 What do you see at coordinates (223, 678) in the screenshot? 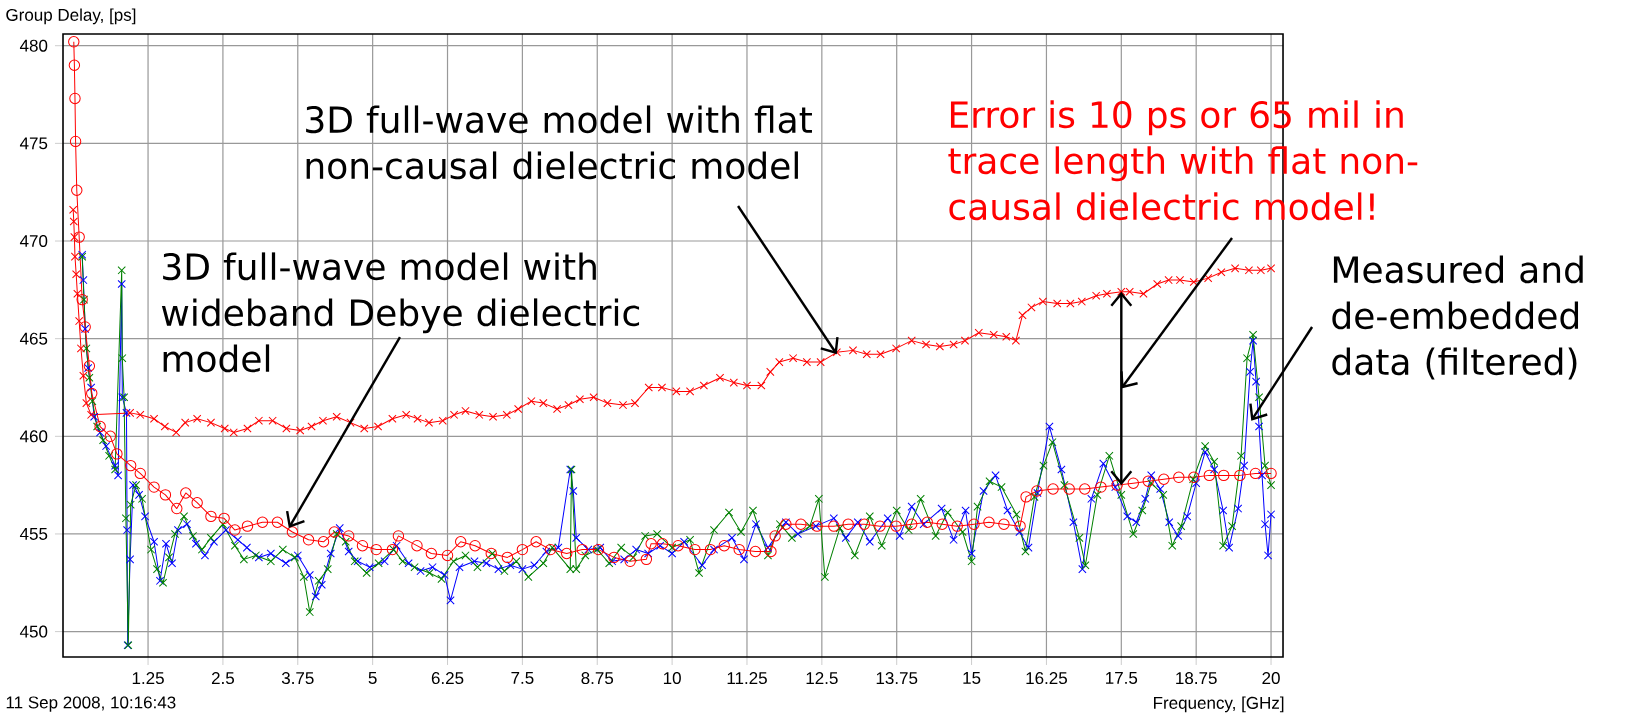
I see `x-tick-label: 2.5` at bounding box center [223, 678].